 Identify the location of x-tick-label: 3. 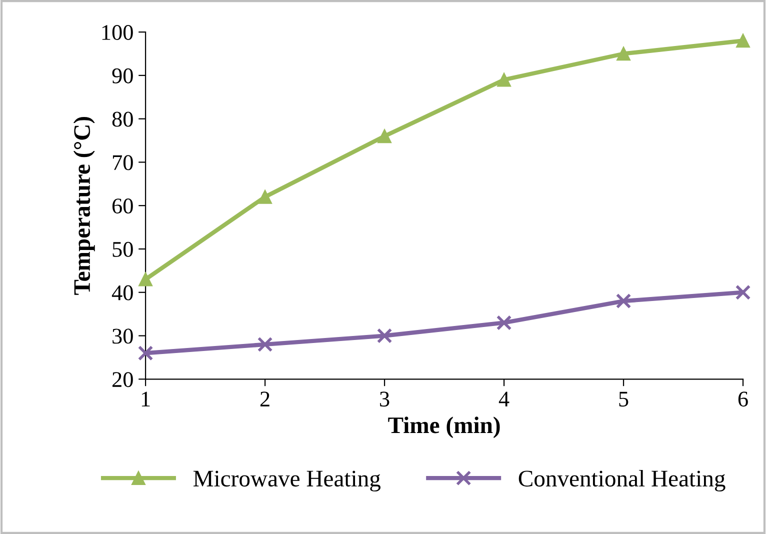
(385, 399).